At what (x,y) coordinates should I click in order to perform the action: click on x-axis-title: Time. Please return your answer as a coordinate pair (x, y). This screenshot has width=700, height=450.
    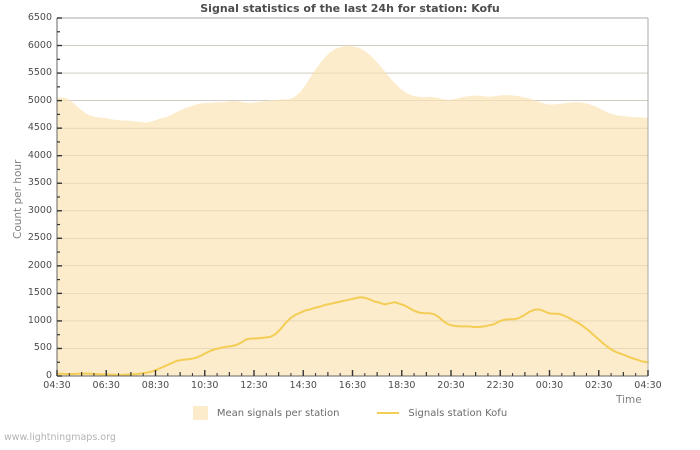
    Looking at the image, I should click on (629, 400).